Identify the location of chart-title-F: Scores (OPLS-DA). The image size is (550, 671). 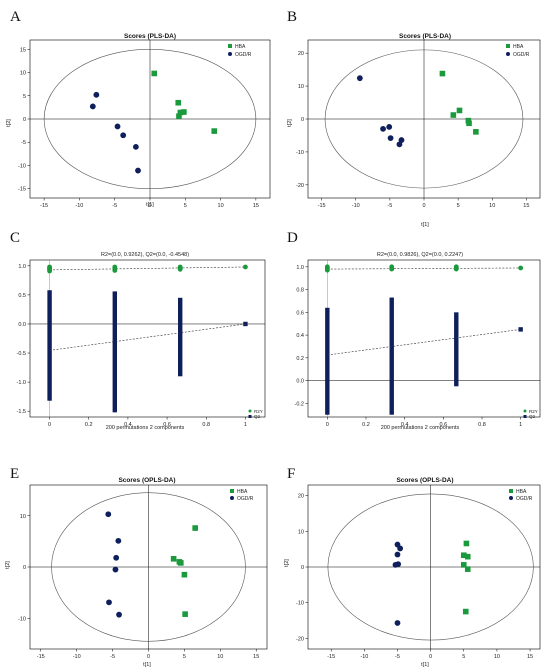
(424, 480).